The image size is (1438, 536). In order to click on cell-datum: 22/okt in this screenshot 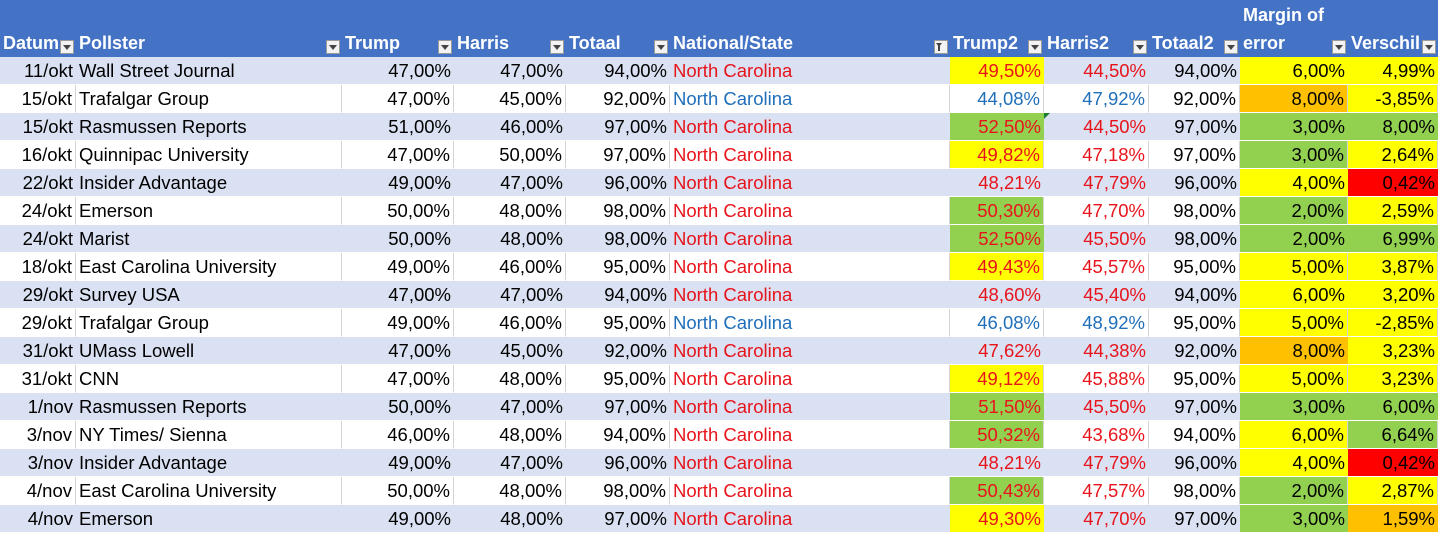, I will do `click(38, 183)`.